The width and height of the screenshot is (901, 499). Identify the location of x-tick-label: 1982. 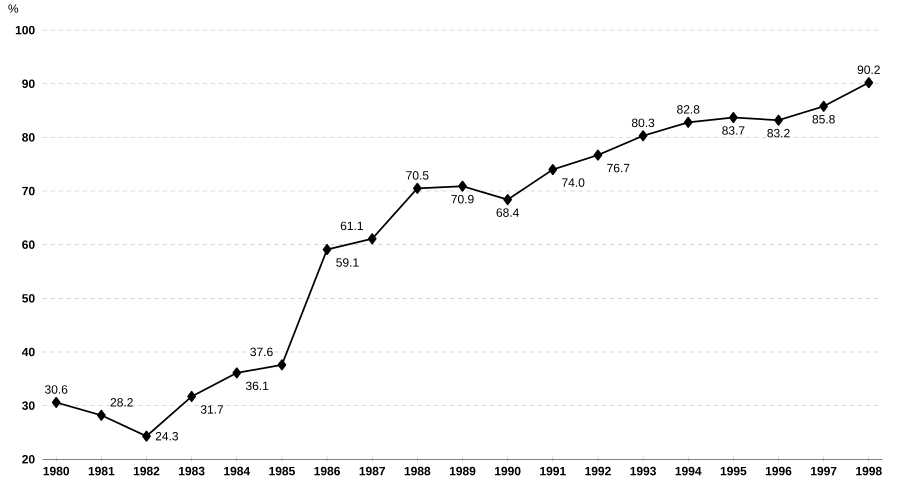
(147, 471).